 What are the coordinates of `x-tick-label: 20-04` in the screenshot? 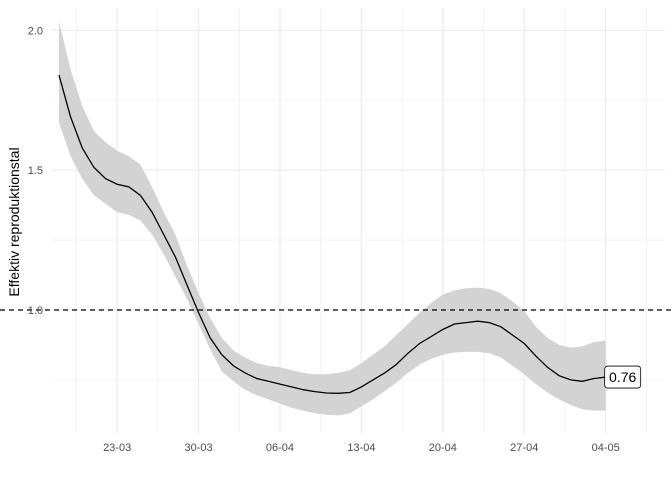 It's located at (443, 448).